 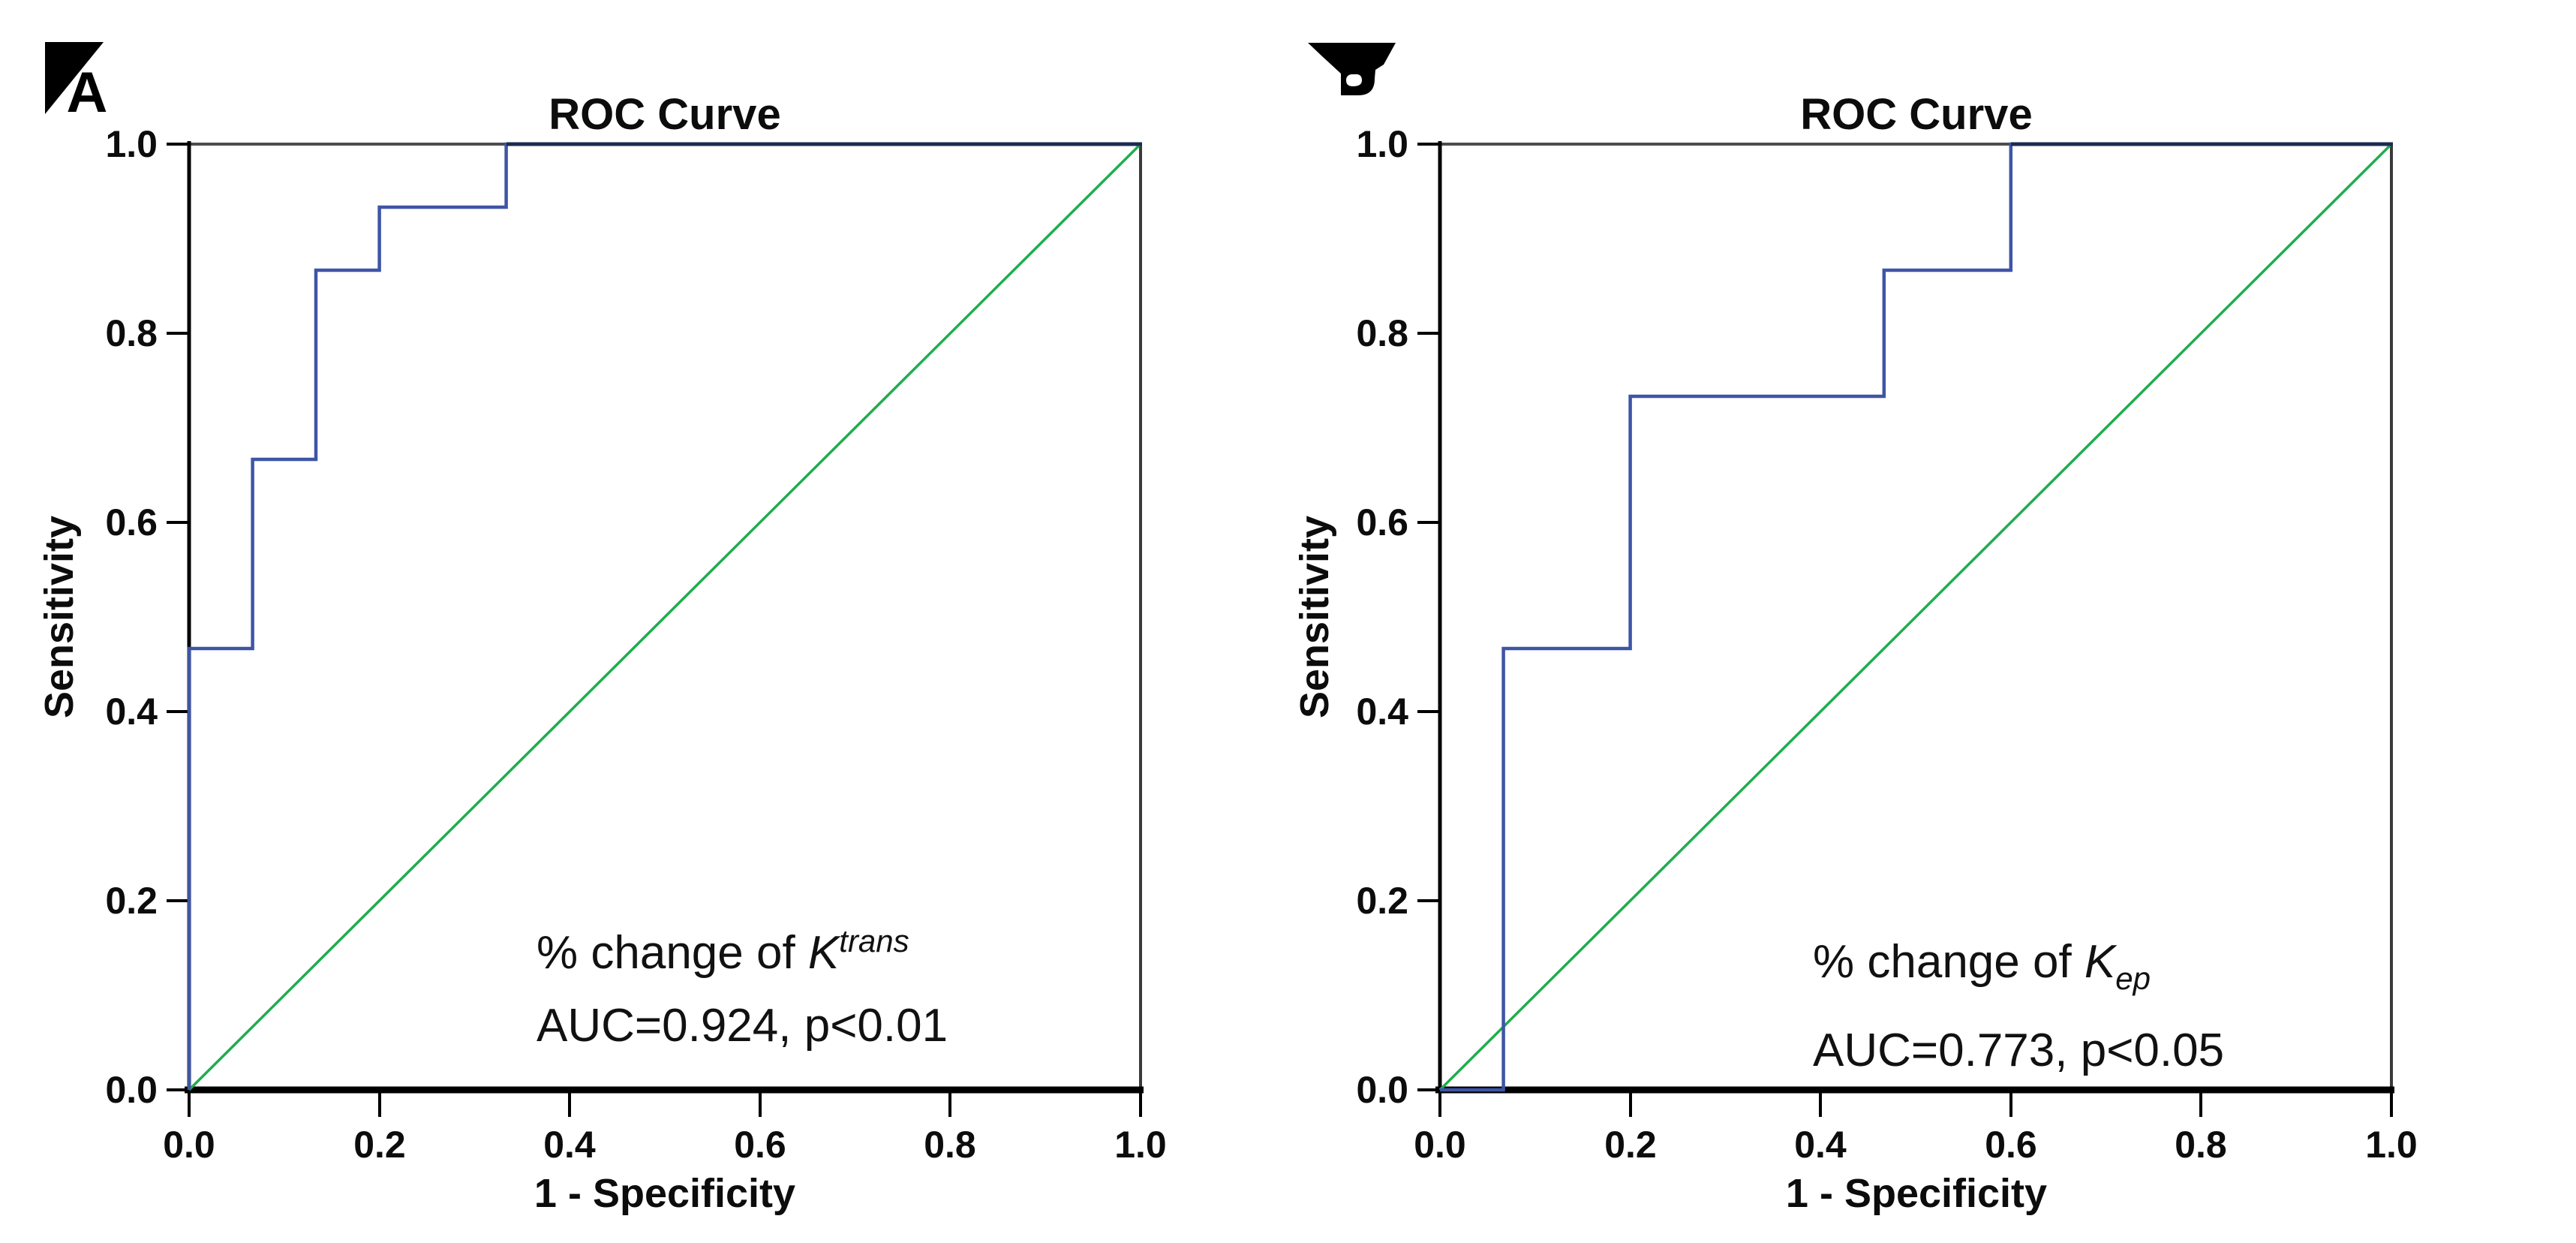 I want to click on annotation-series: % change of Ktrans, so click(x=723, y=951).